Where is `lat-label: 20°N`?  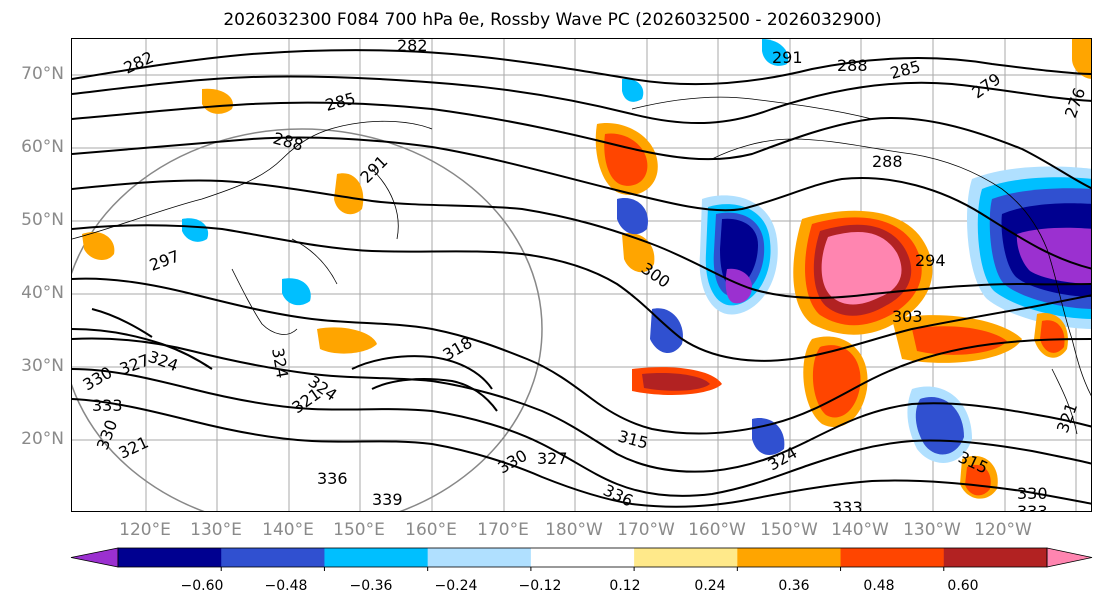
lat-label: 20°N is located at coordinates (42, 439).